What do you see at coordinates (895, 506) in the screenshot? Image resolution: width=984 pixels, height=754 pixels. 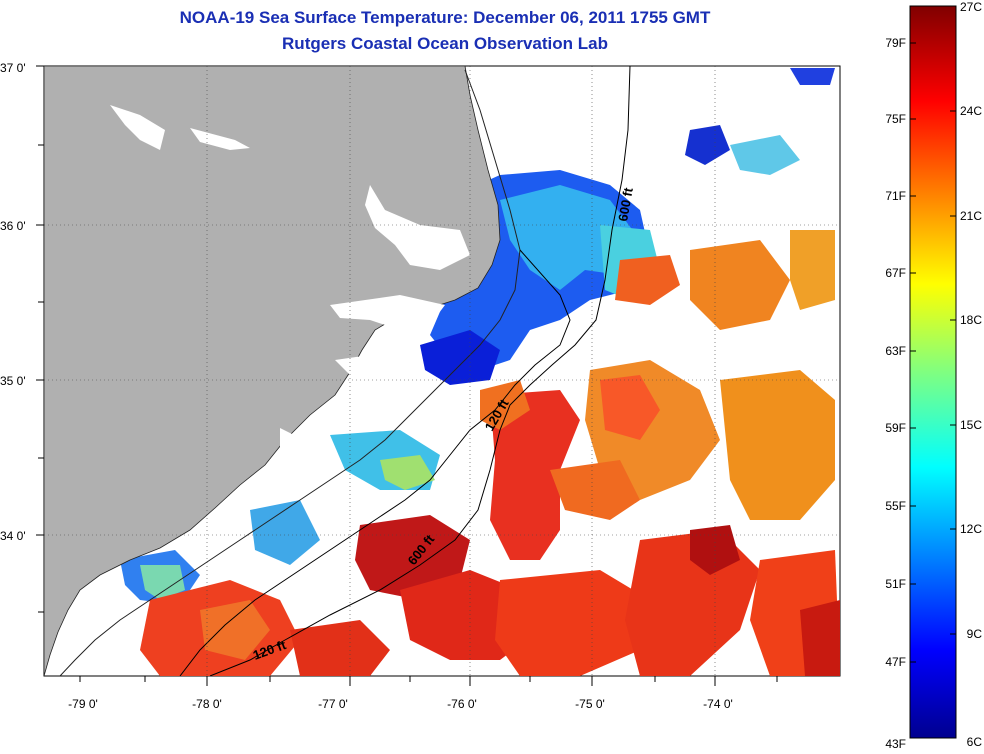 I see `colorbar-f-label: 55F` at bounding box center [895, 506].